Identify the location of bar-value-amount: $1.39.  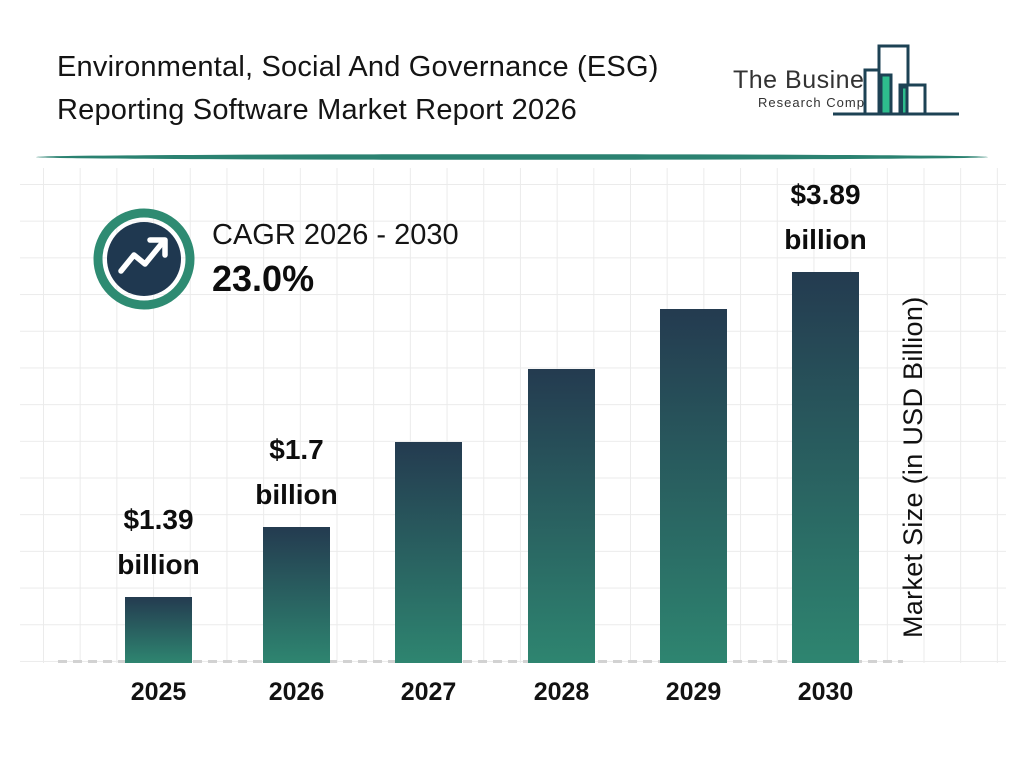
(158, 519).